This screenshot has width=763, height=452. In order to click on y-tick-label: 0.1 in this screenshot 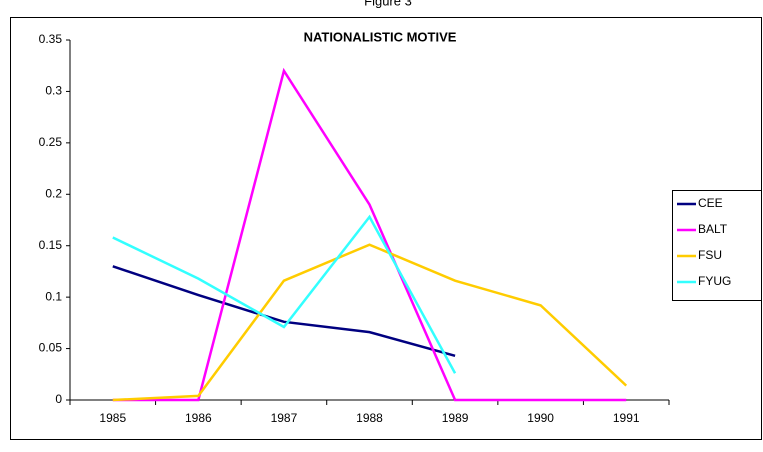, I will do `click(53, 296)`.